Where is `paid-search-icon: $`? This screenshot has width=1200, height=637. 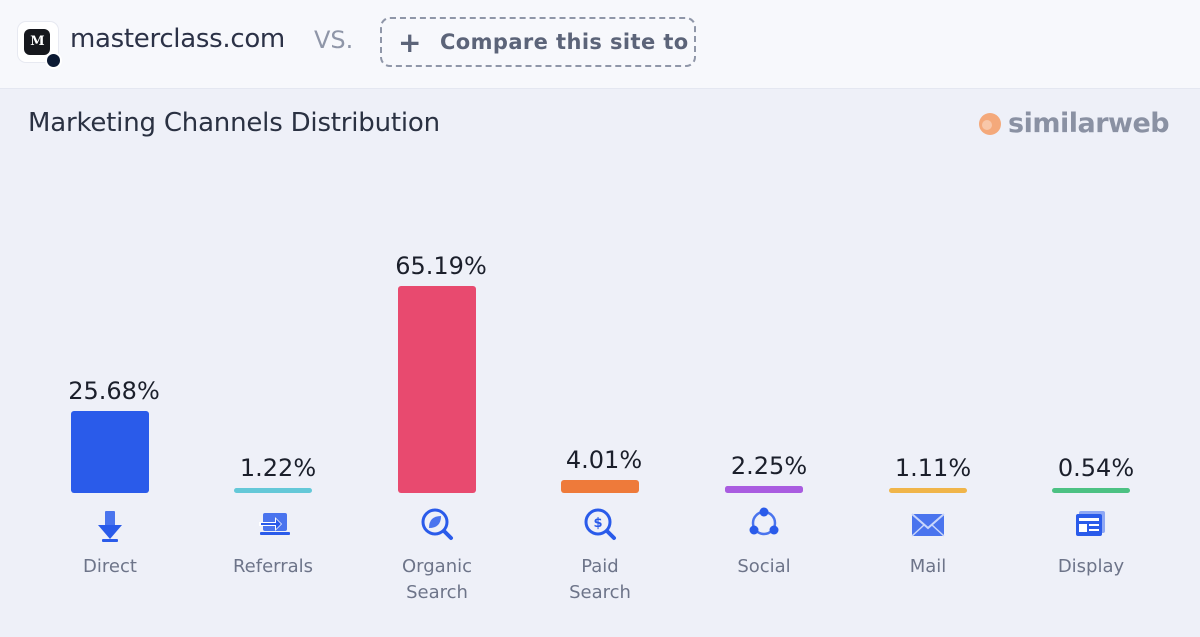 paid-search-icon: $ is located at coordinates (600, 524).